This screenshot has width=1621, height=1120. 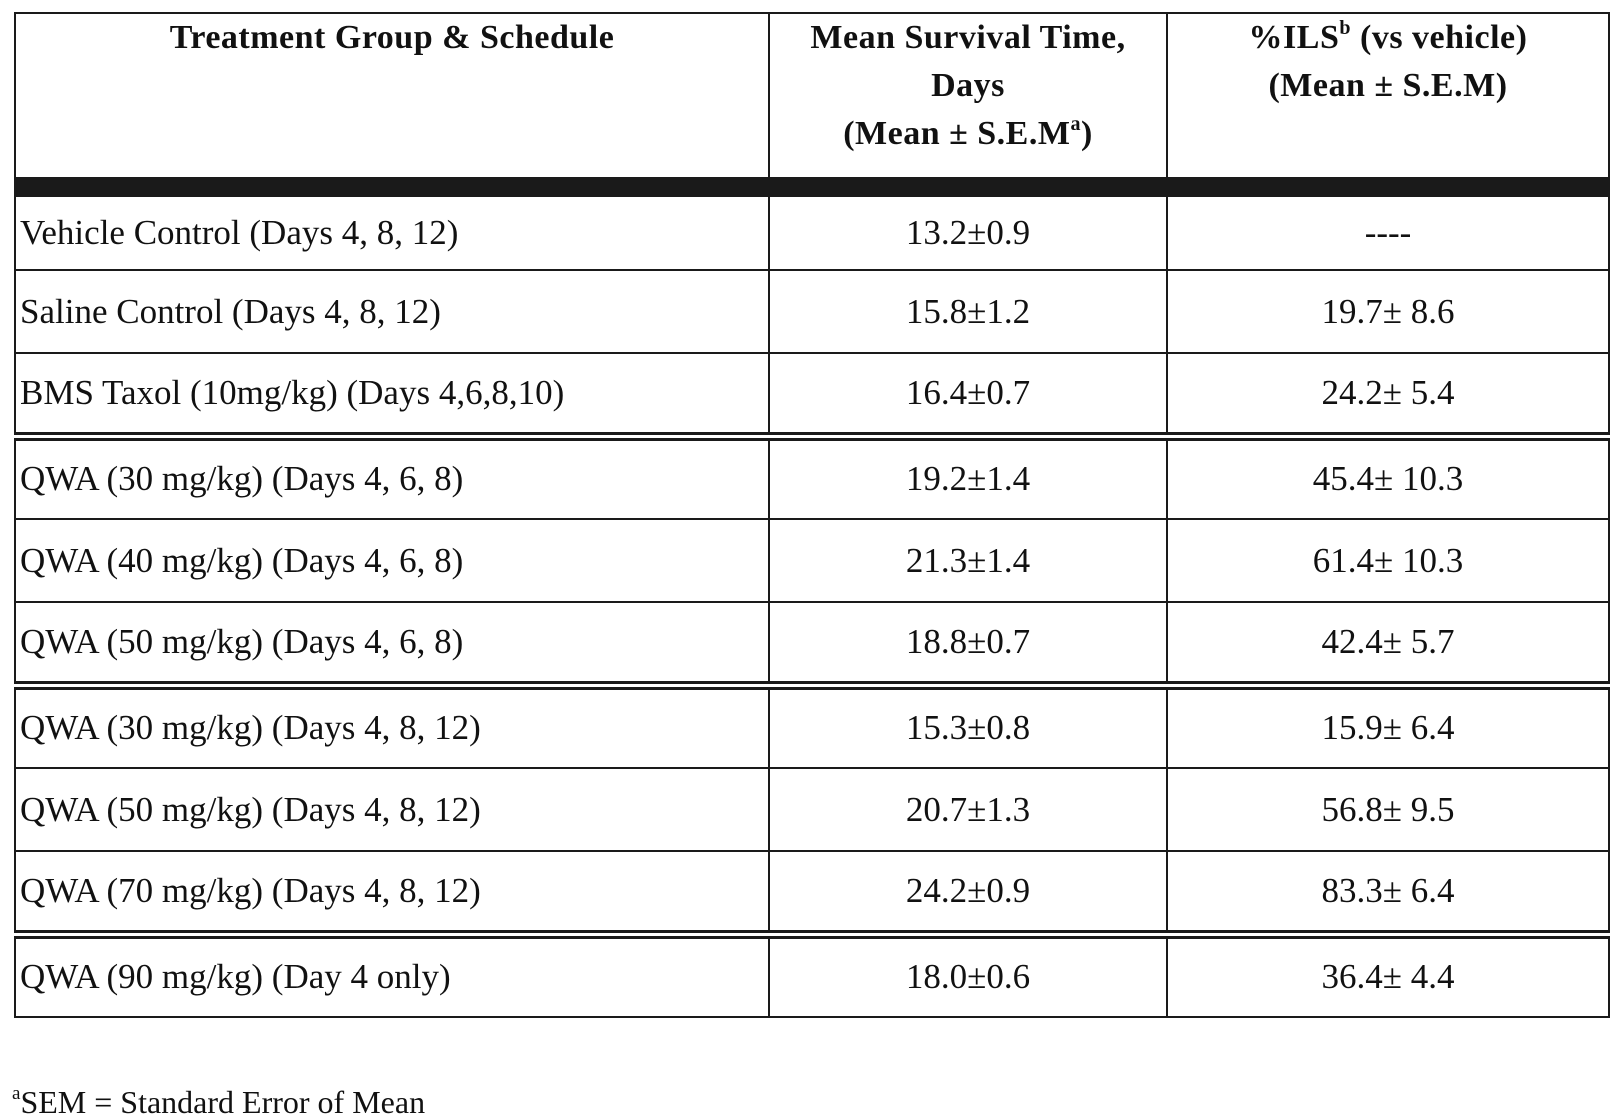 What do you see at coordinates (968, 724) in the screenshot?
I see `mean-survival-cell: 15.3±0.8` at bounding box center [968, 724].